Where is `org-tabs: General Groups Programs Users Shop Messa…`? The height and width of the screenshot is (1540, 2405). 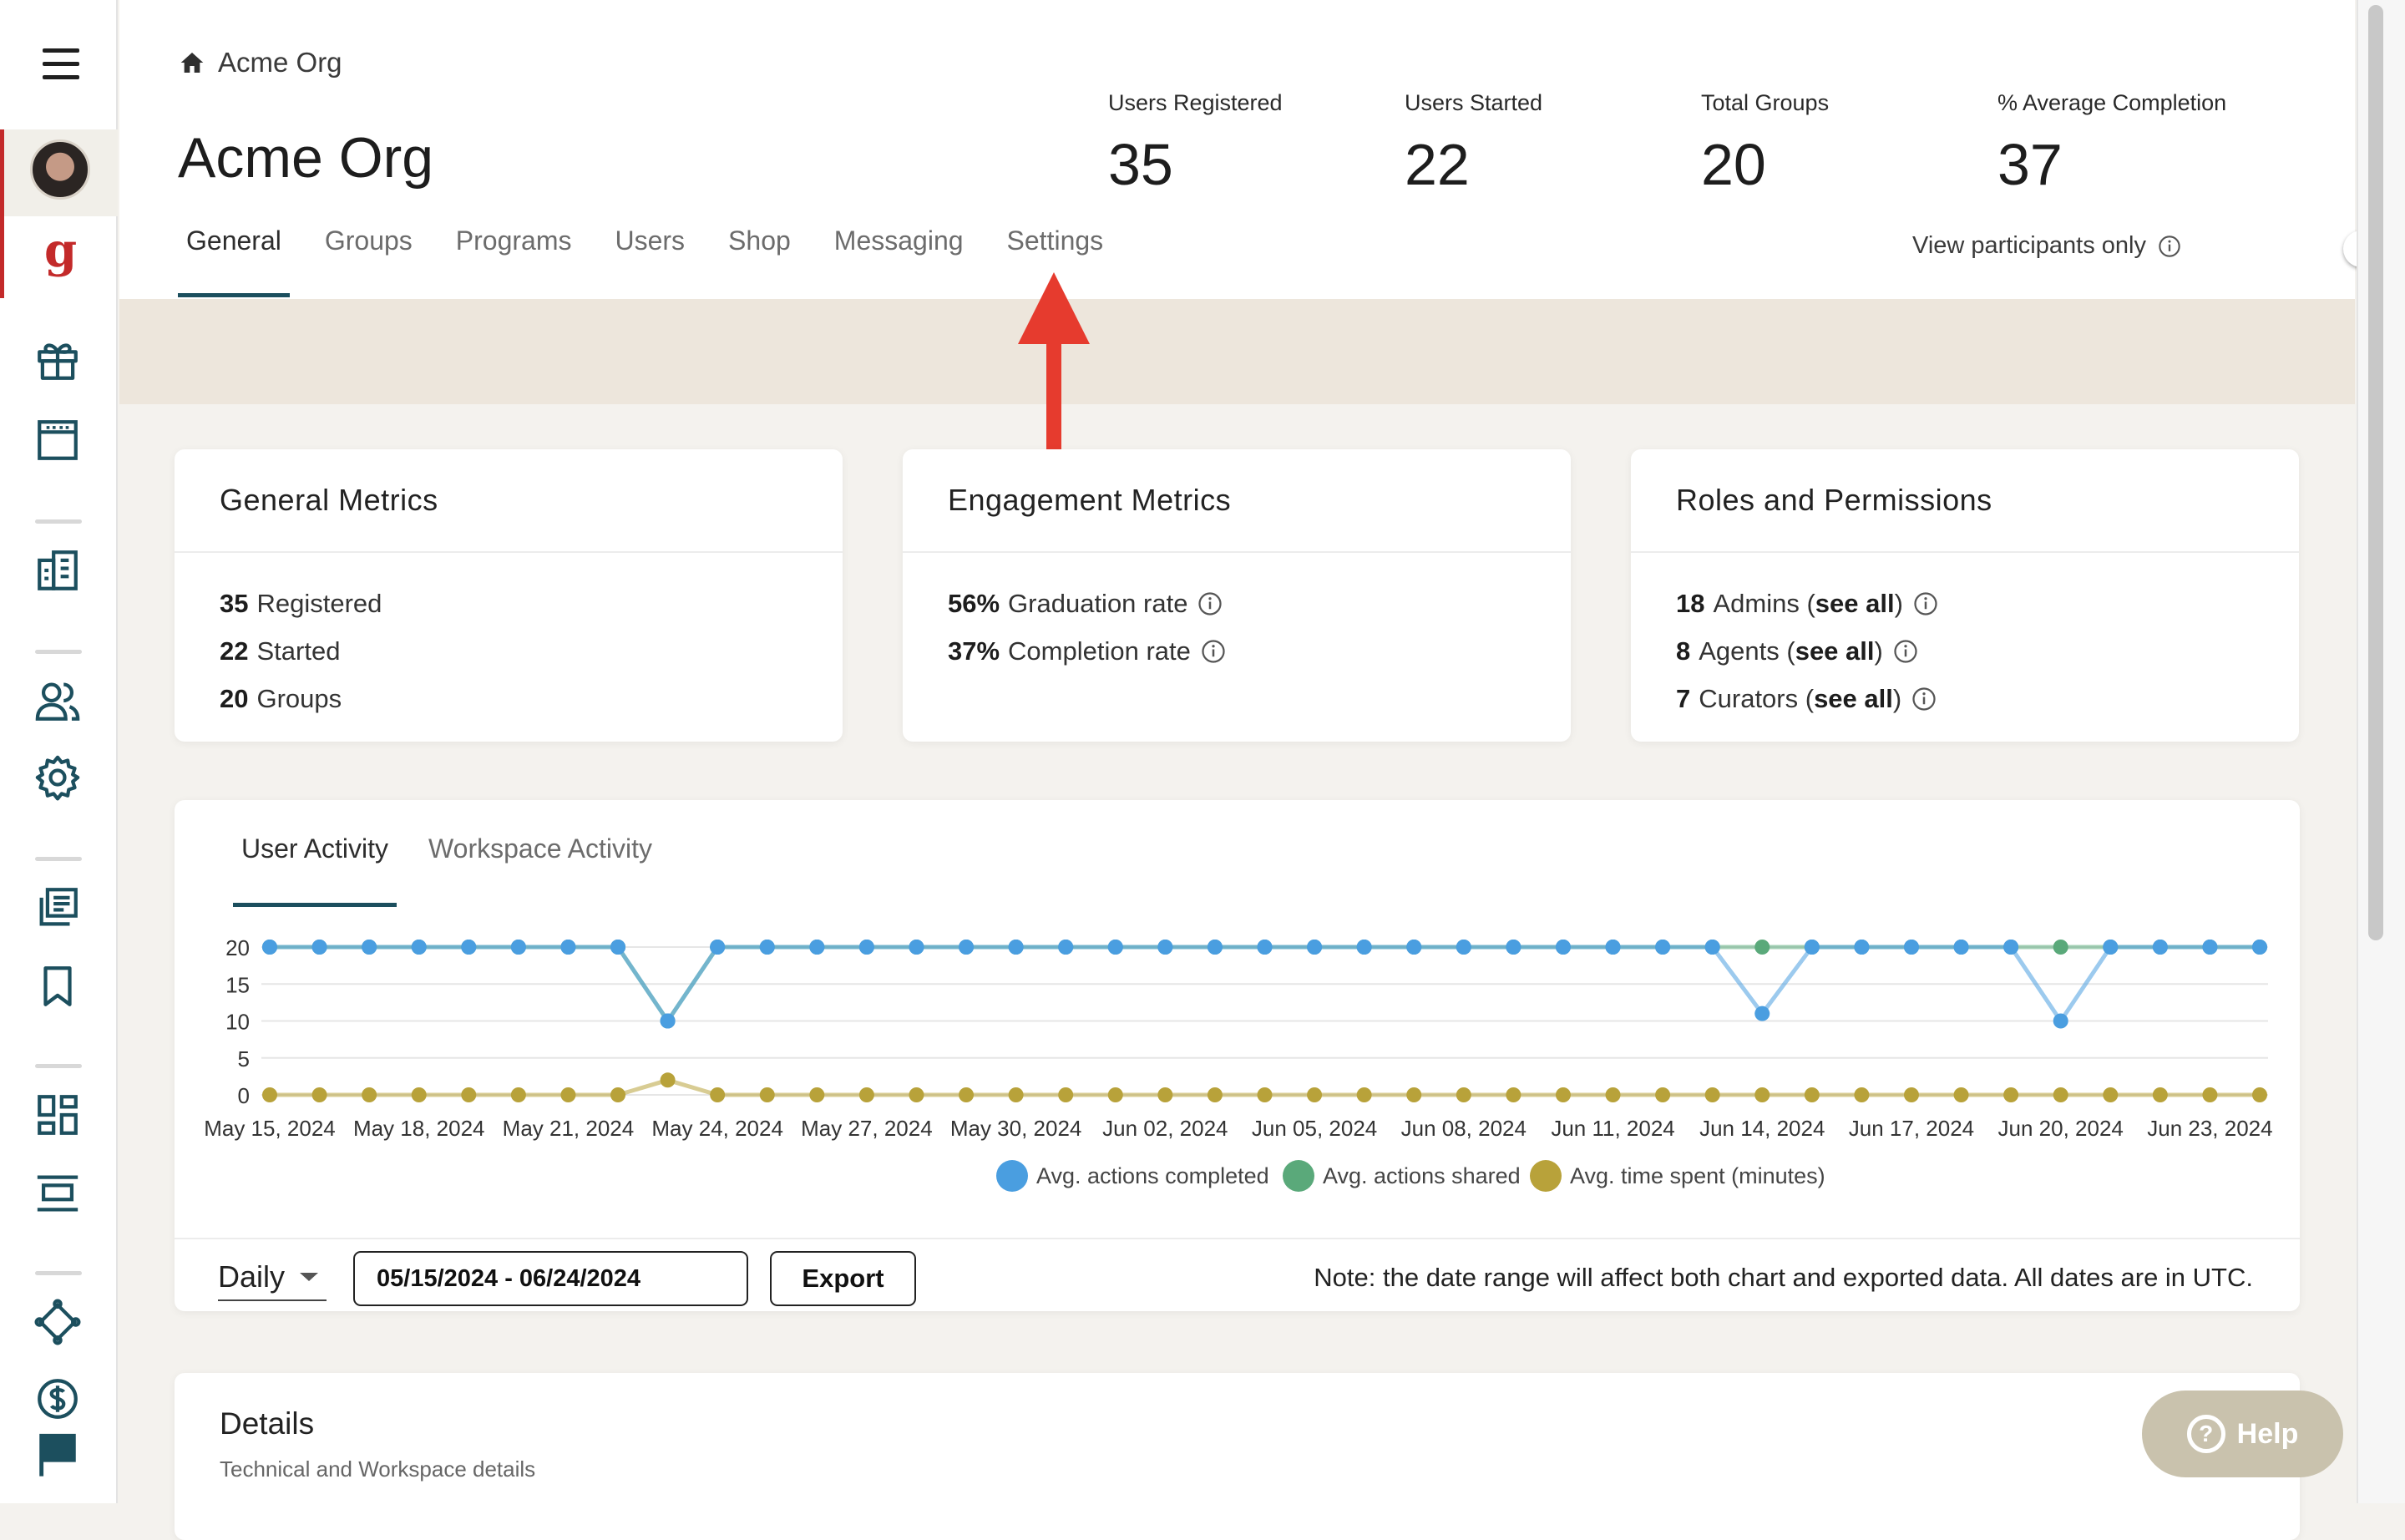 org-tabs: General Groups Programs Users Shop Messa… is located at coordinates (658, 261).